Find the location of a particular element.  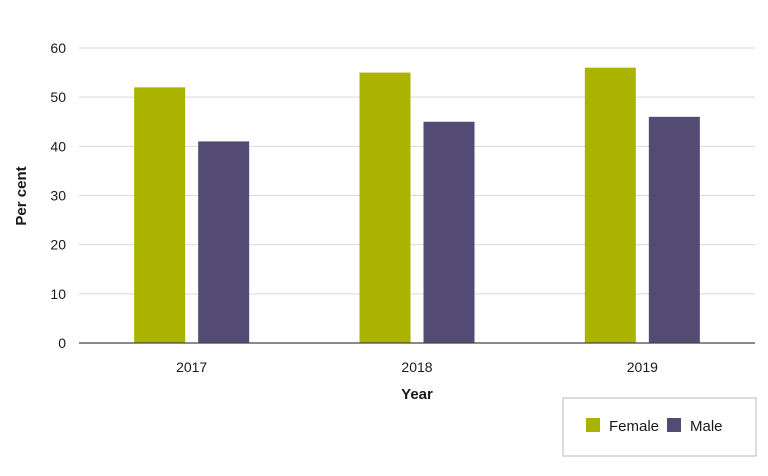

x-tick-label-2017: 2017 is located at coordinates (191, 367).